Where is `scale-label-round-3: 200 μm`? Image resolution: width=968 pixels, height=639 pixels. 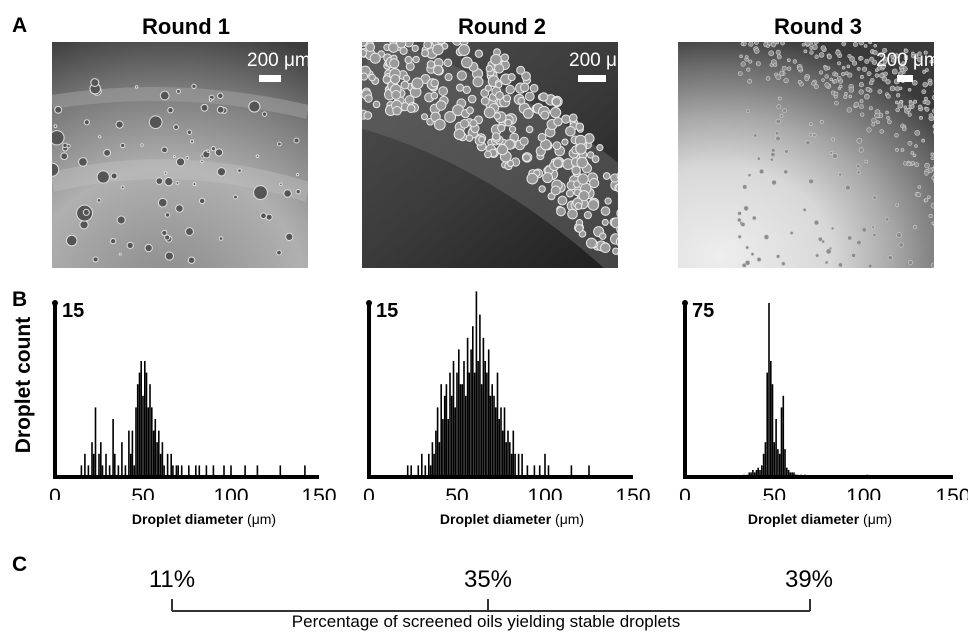
scale-label-round-3: 200 μm is located at coordinates (908, 60).